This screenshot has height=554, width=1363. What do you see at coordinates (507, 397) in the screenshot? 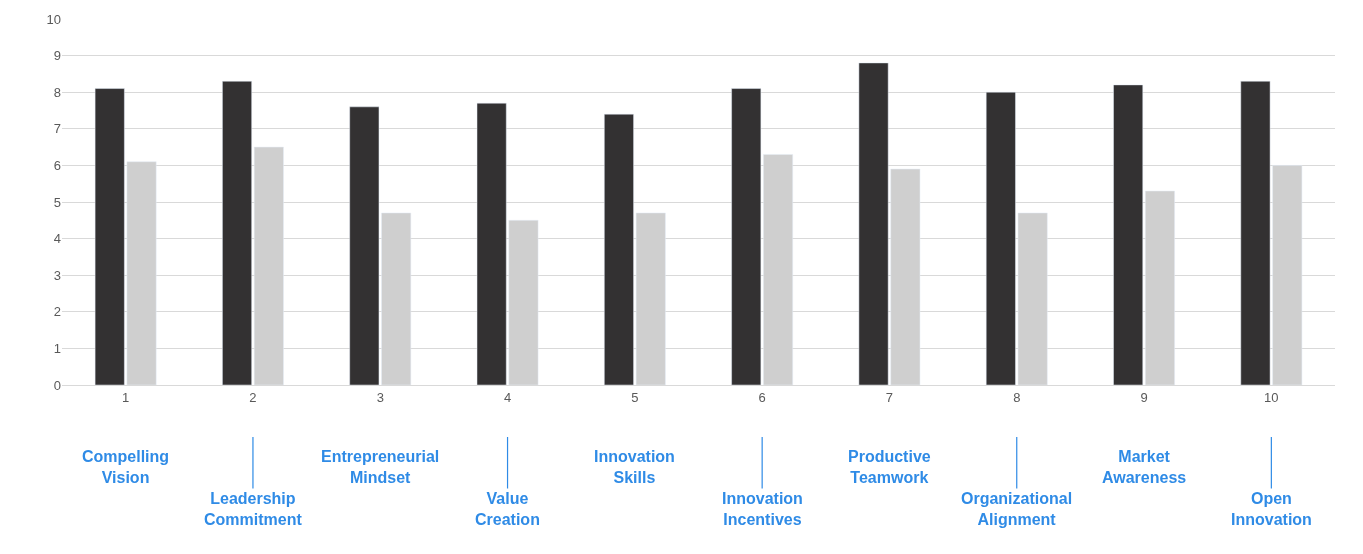
I see `x-tick-label: 4` at bounding box center [507, 397].